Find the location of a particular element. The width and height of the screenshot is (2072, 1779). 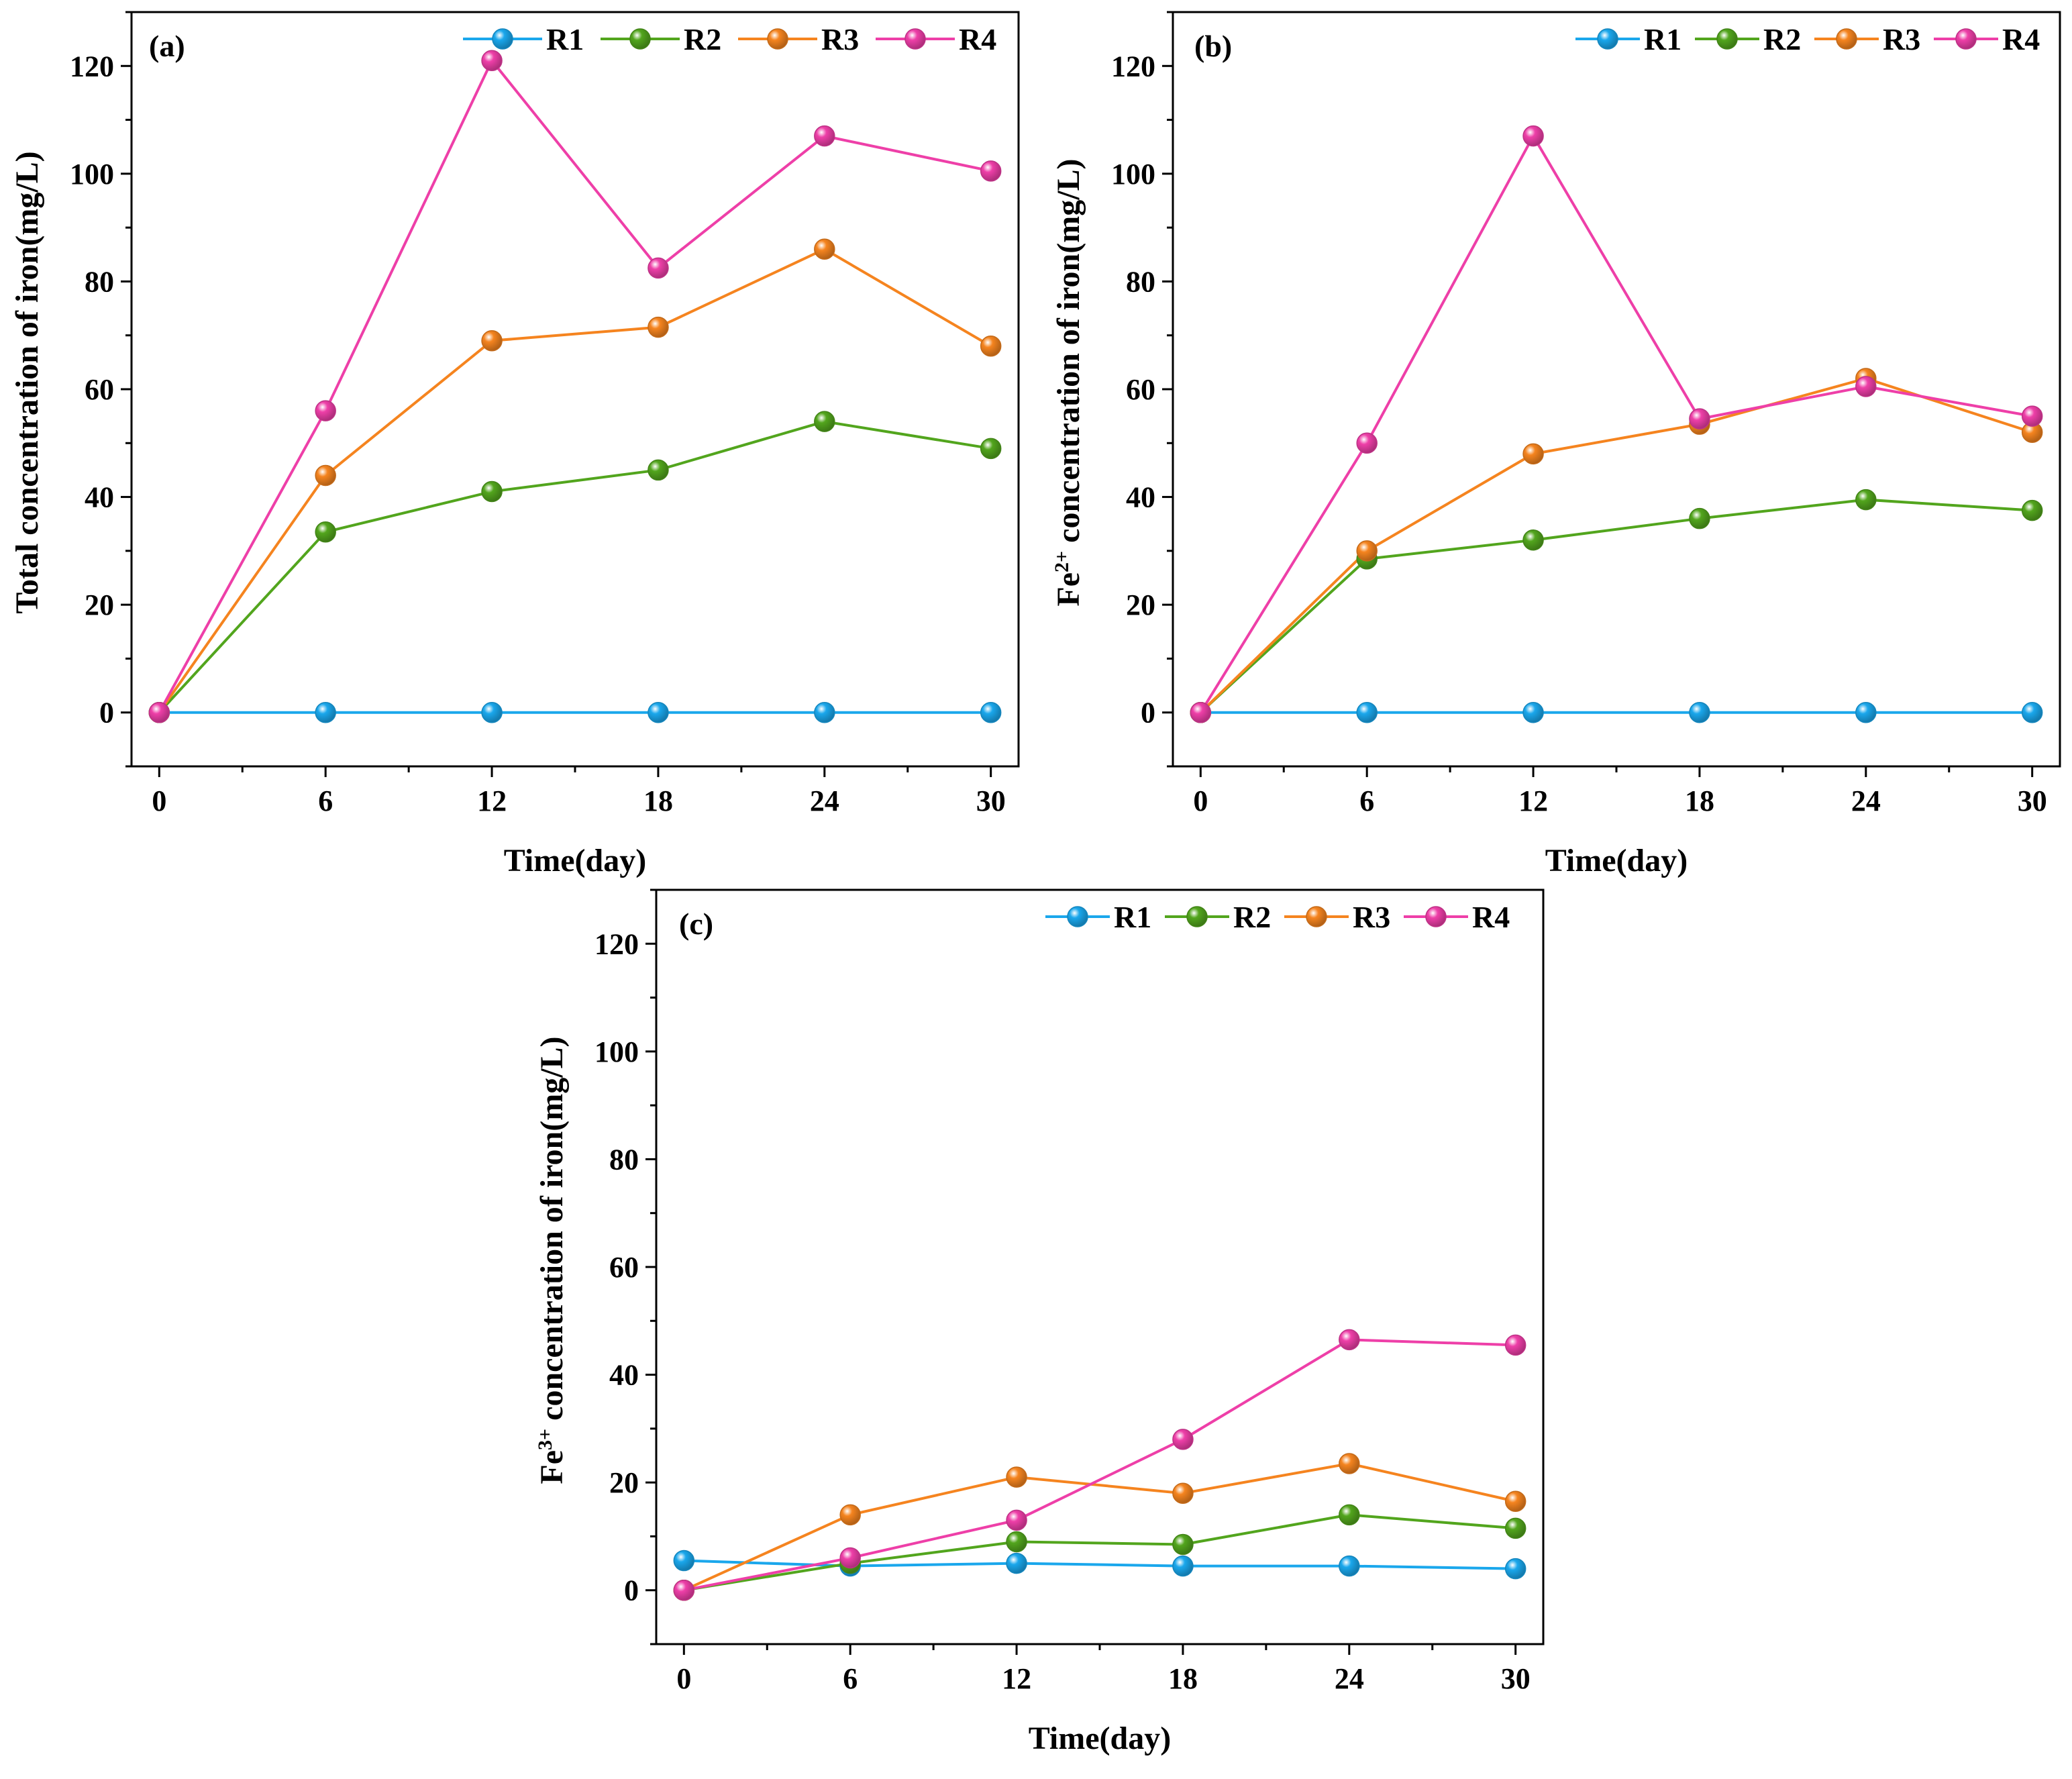

series-line-r1 is located at coordinates (1100, 1565).